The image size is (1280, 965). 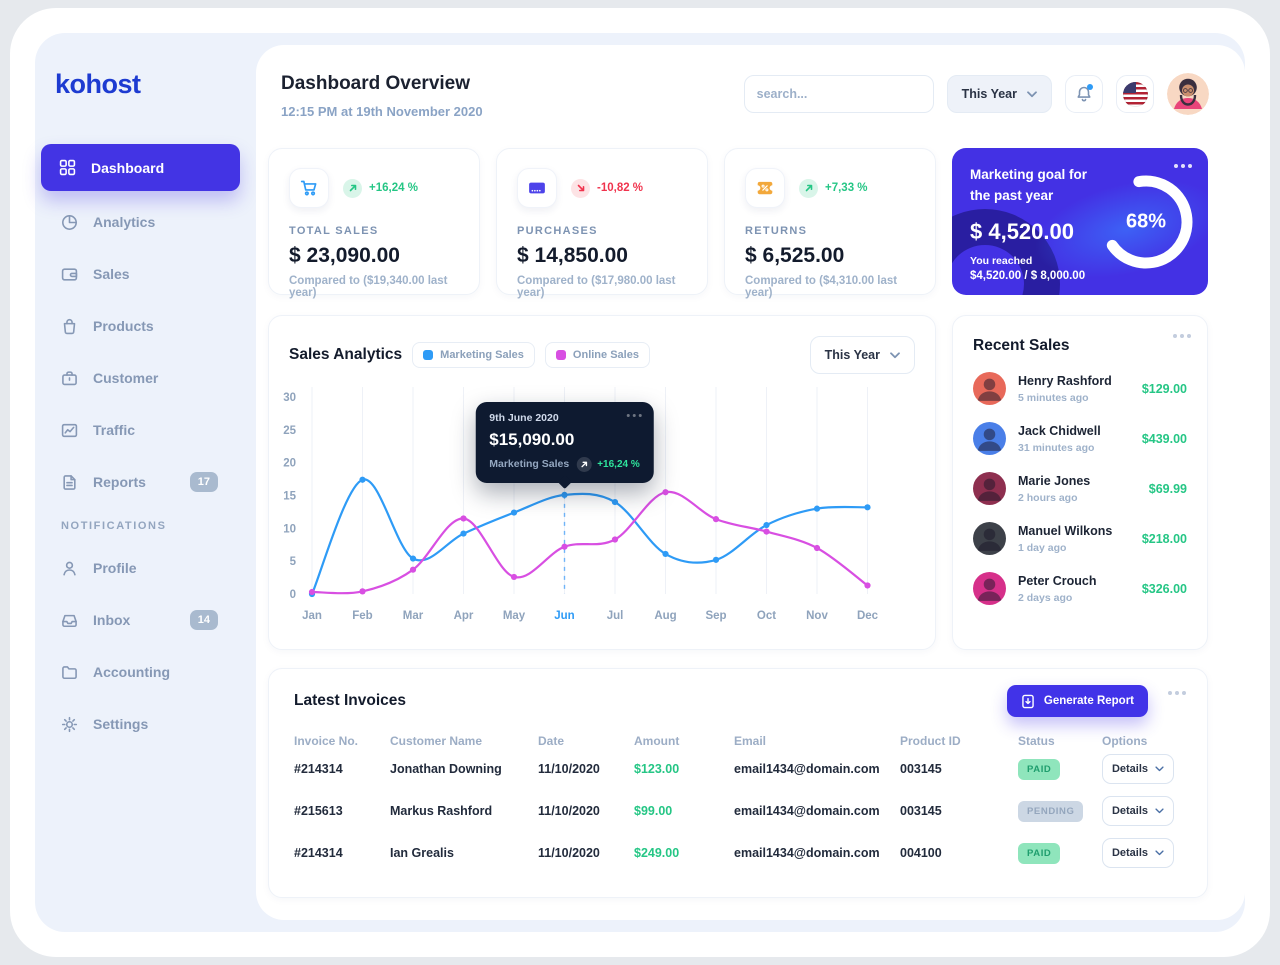 I want to click on svg-text: 0, so click(x=293, y=595).